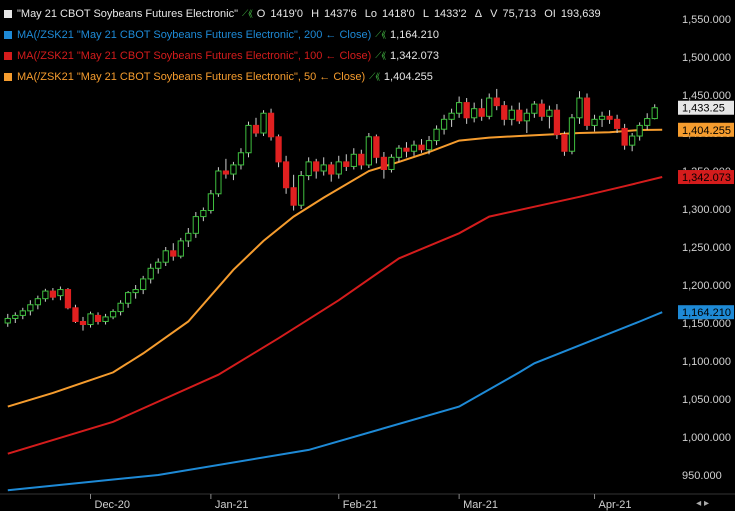 Image resolution: width=735 pixels, height=511 pixels. I want to click on study-settings-icon: ⟋⟪, so click(247, 13).